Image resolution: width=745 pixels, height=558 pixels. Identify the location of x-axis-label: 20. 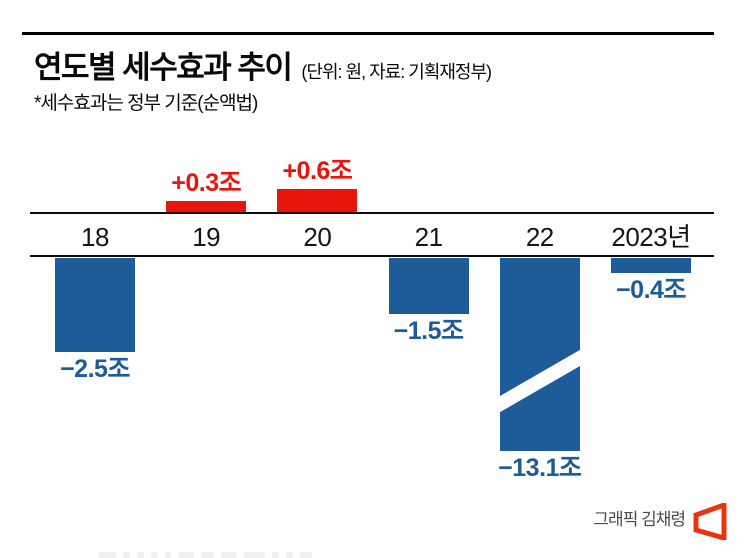
(317, 237).